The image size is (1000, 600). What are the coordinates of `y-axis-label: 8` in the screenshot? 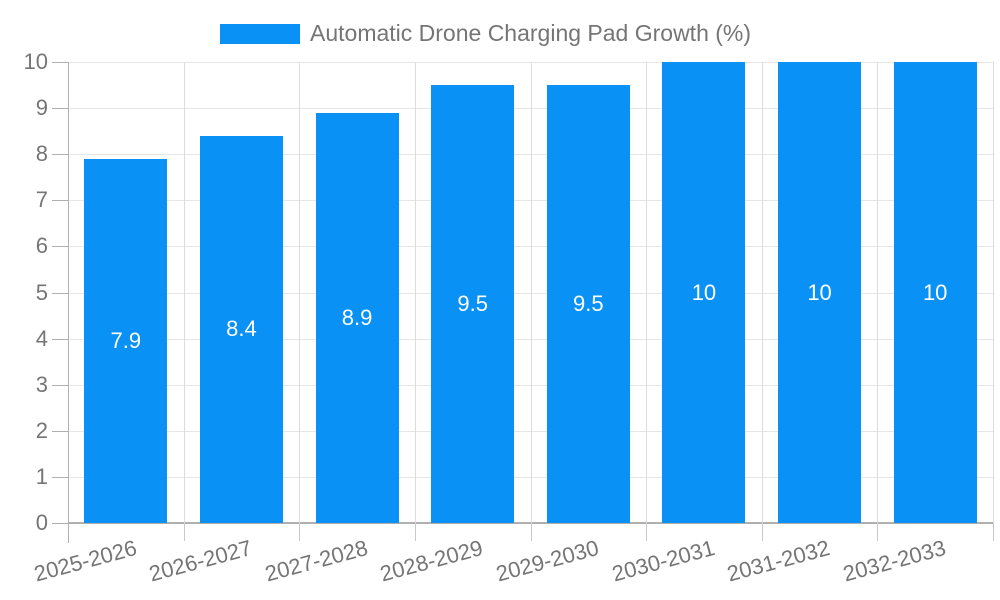 It's located at (41, 154).